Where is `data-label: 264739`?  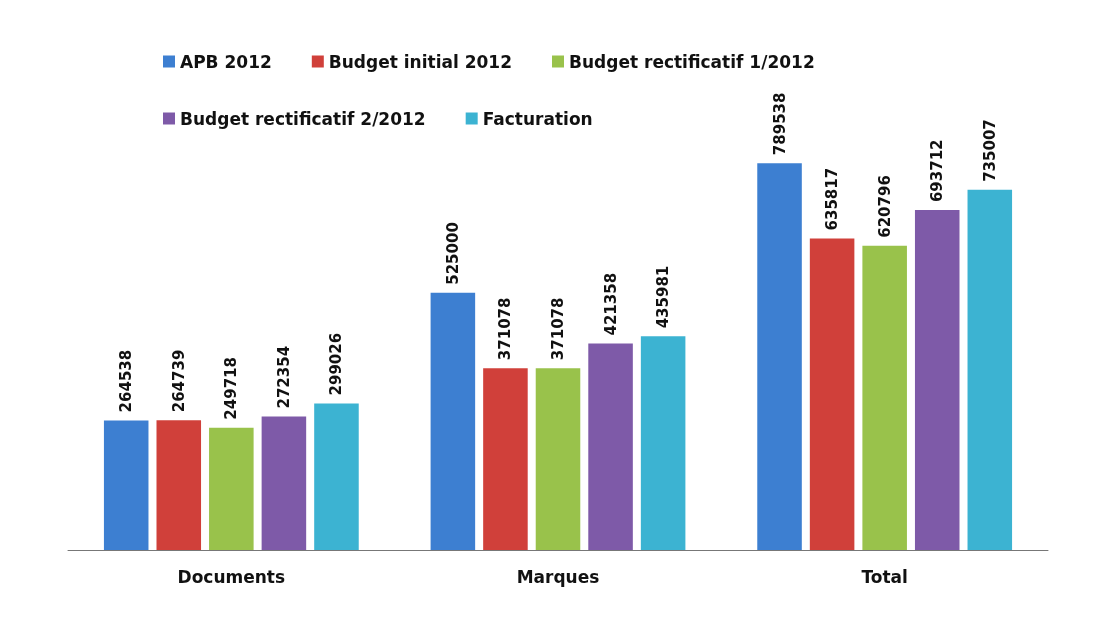 data-label: 264739 is located at coordinates (178, 381).